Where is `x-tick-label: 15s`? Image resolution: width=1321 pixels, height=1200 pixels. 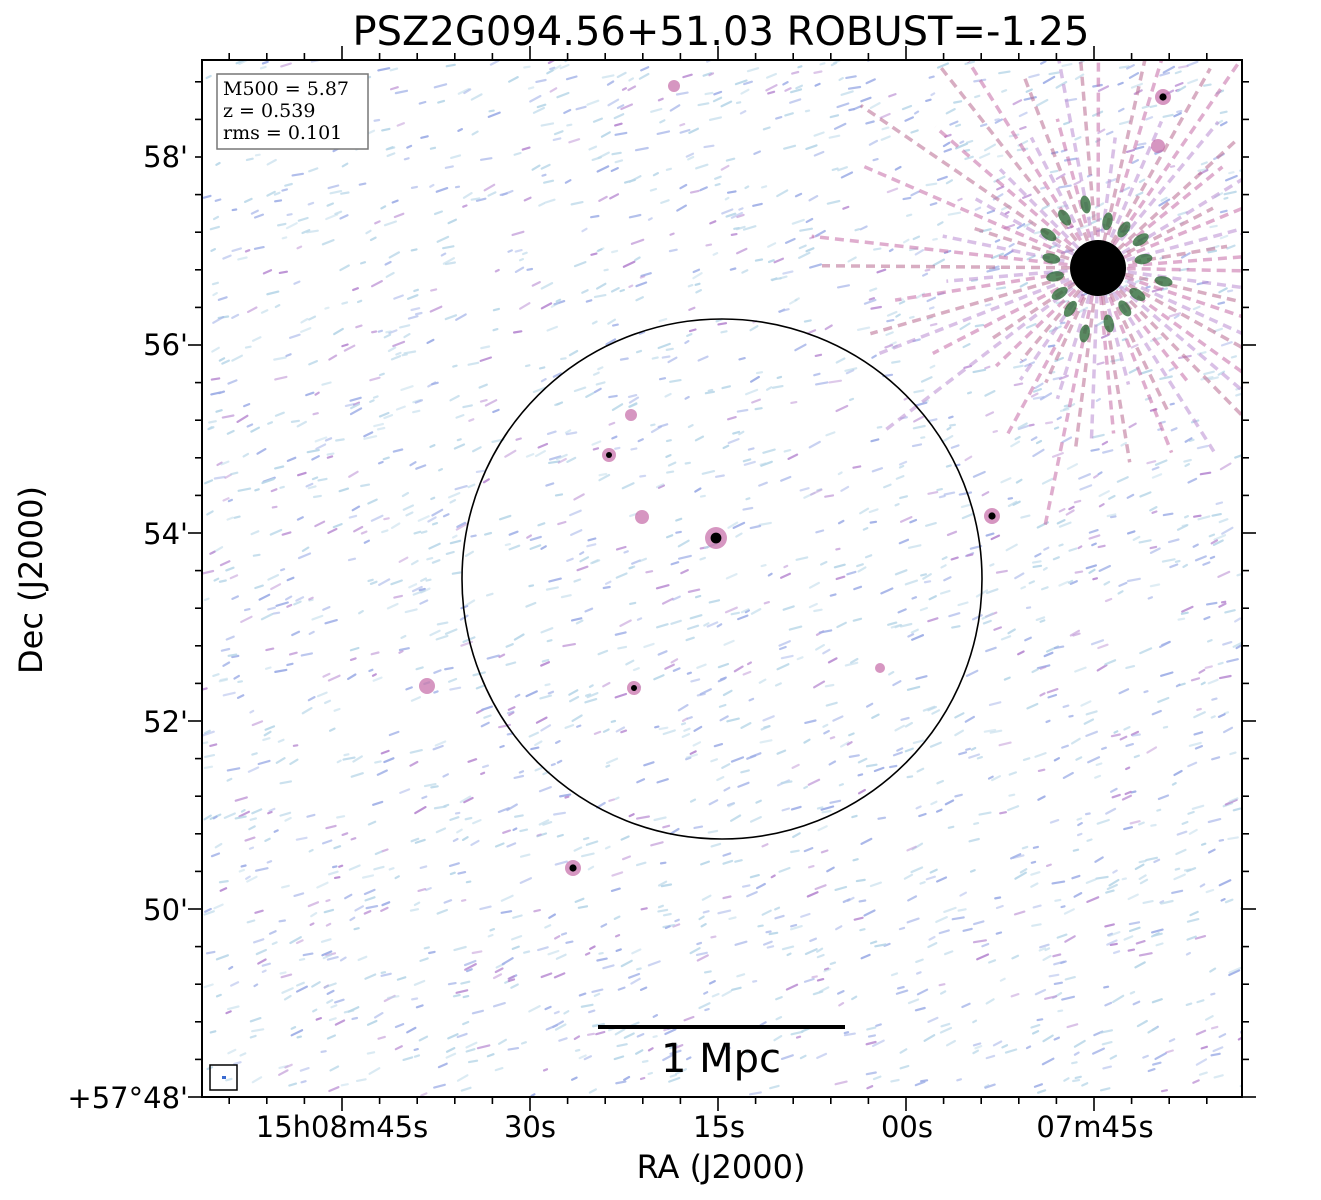
x-tick-label: 15s is located at coordinates (719, 1127).